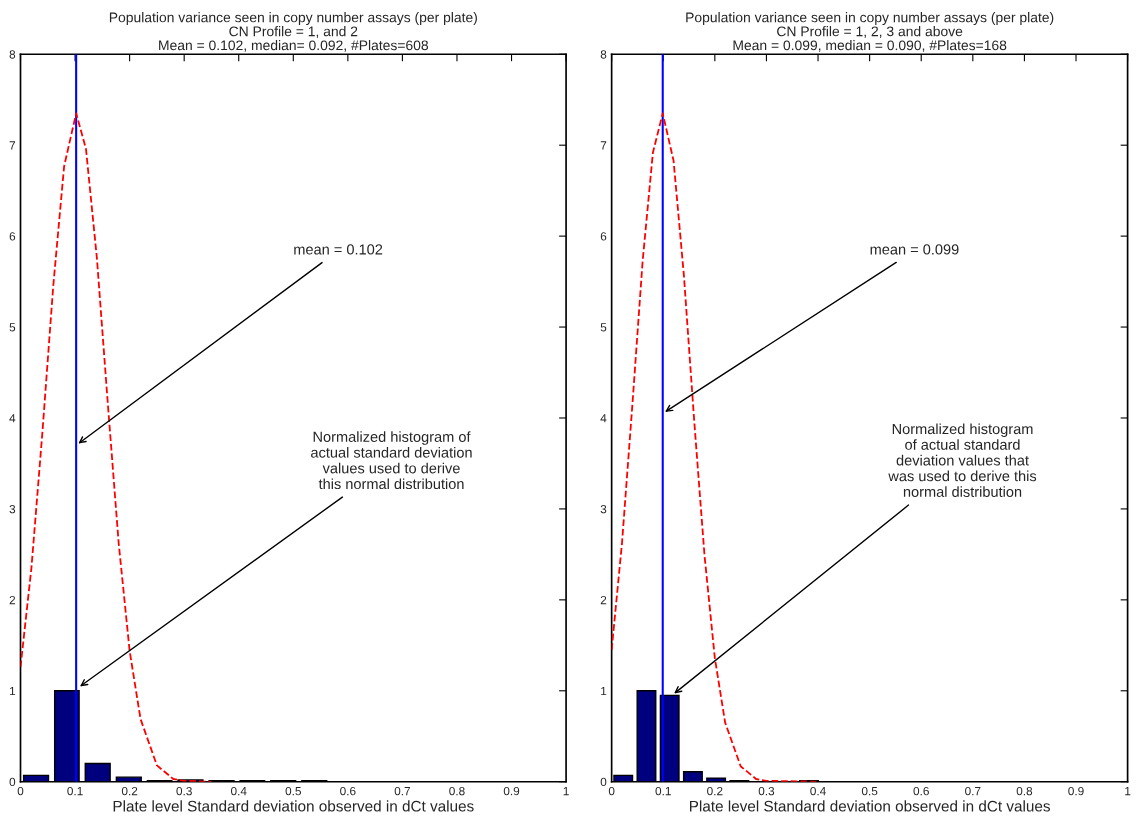  Describe the element at coordinates (962, 460) in the screenshot. I see `annotation: Normalized histogram of actual standard deviation values that was used to derive this normal distribution` at that location.